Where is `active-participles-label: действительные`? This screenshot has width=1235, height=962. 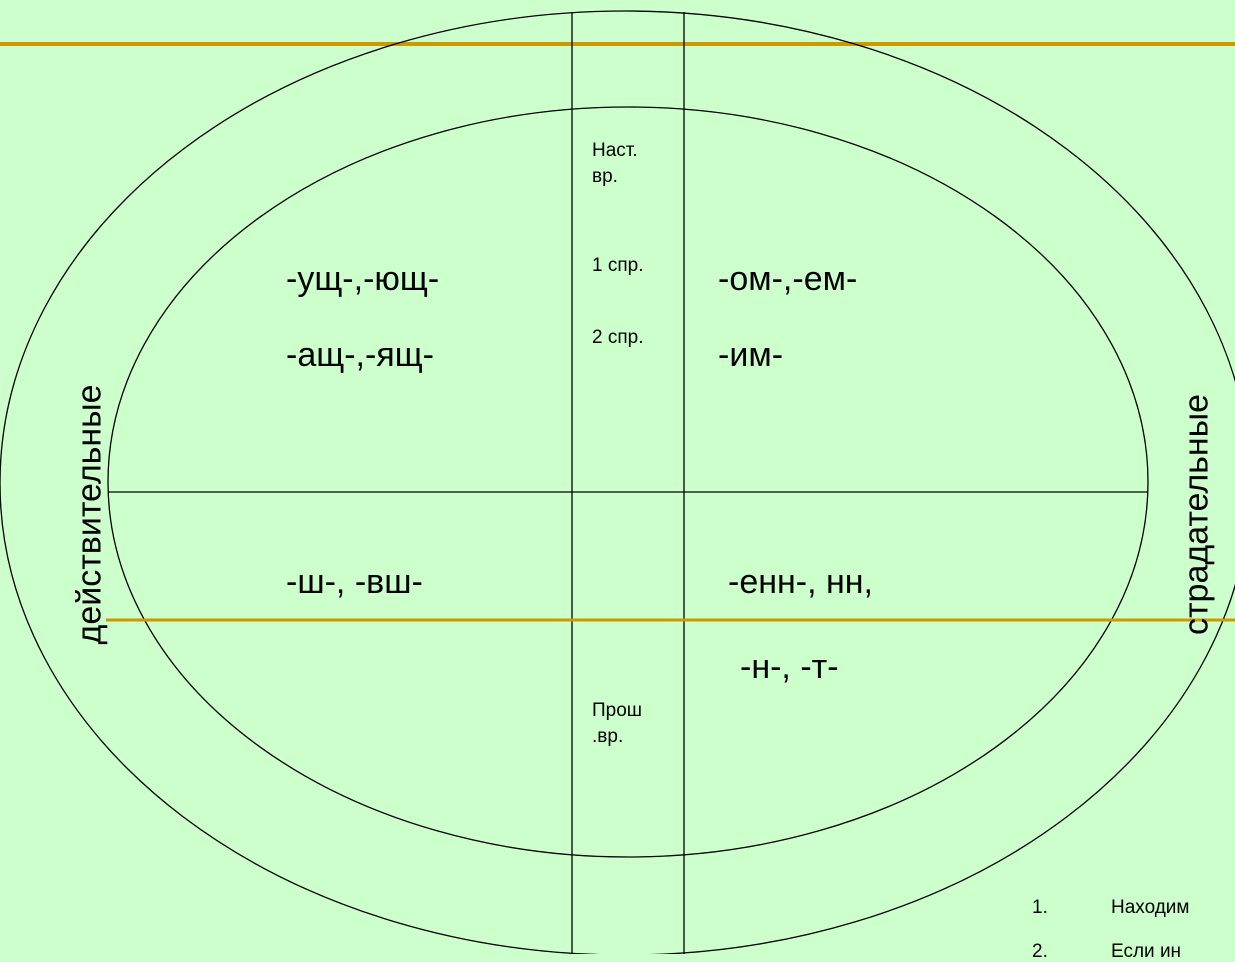 active-participles-label: действительные is located at coordinates (90, 515).